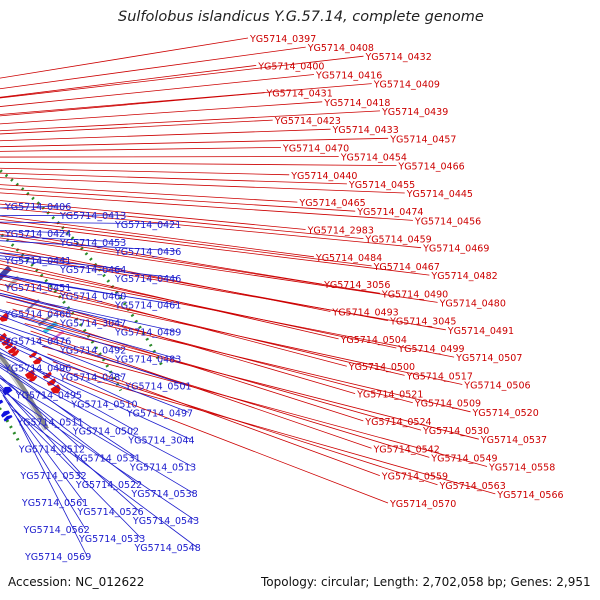  What do you see at coordinates (406, 449) in the screenshot?
I see `forward-gene-label: YG5714_0542` at bounding box center [406, 449].